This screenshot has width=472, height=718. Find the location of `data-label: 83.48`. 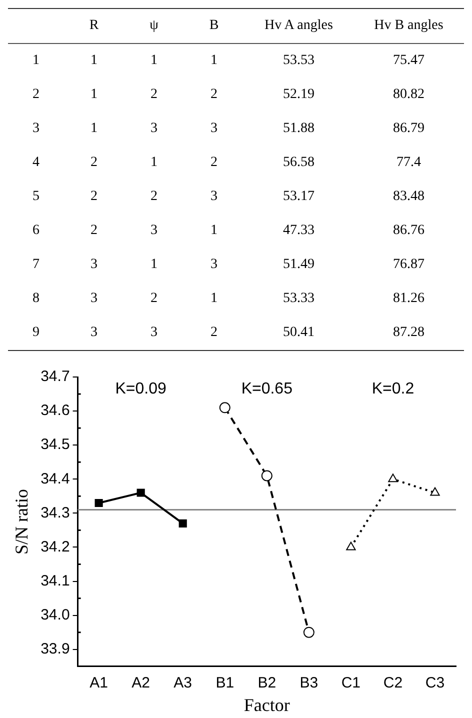

data-label: 83.48 is located at coordinates (409, 197).